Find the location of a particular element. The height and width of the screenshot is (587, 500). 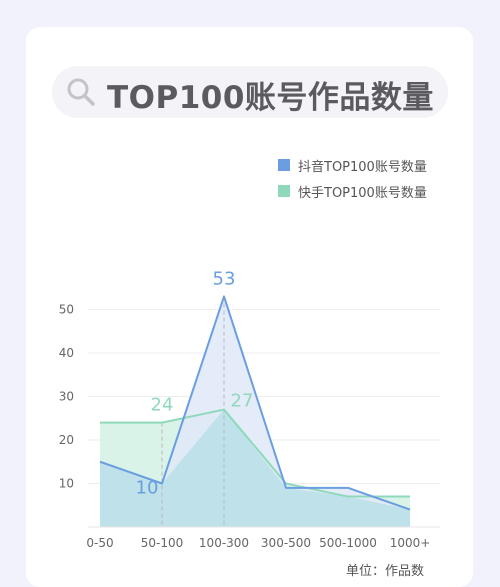

y-tick-label: 50 is located at coordinates (66, 310).